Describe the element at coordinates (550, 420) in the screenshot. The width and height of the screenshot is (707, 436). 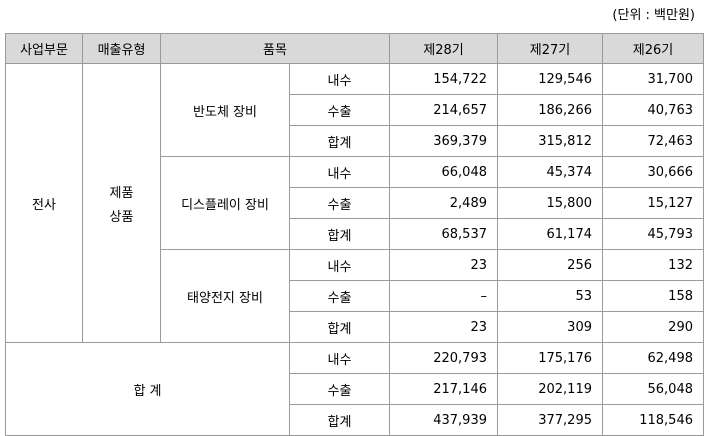
I see `value-cell: 377,295` at that location.